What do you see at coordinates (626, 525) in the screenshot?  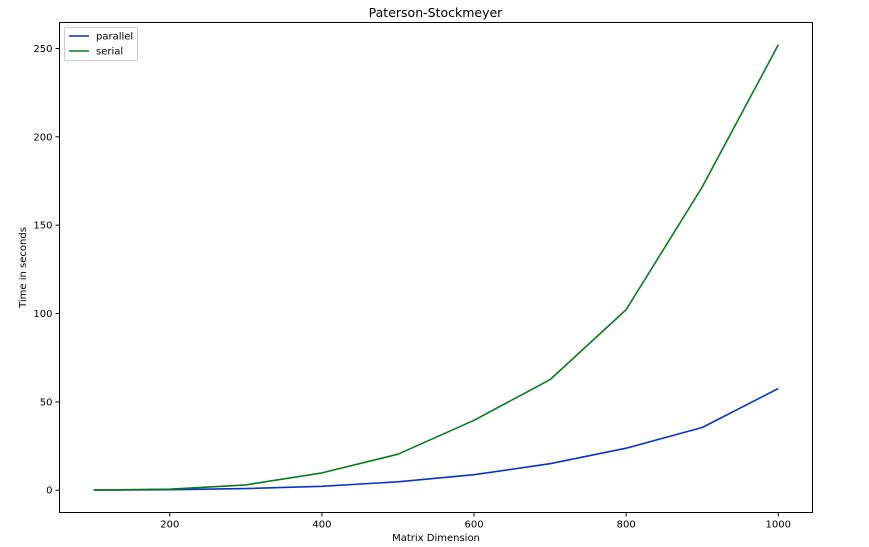 I see `x-tick-label: 800` at bounding box center [626, 525].